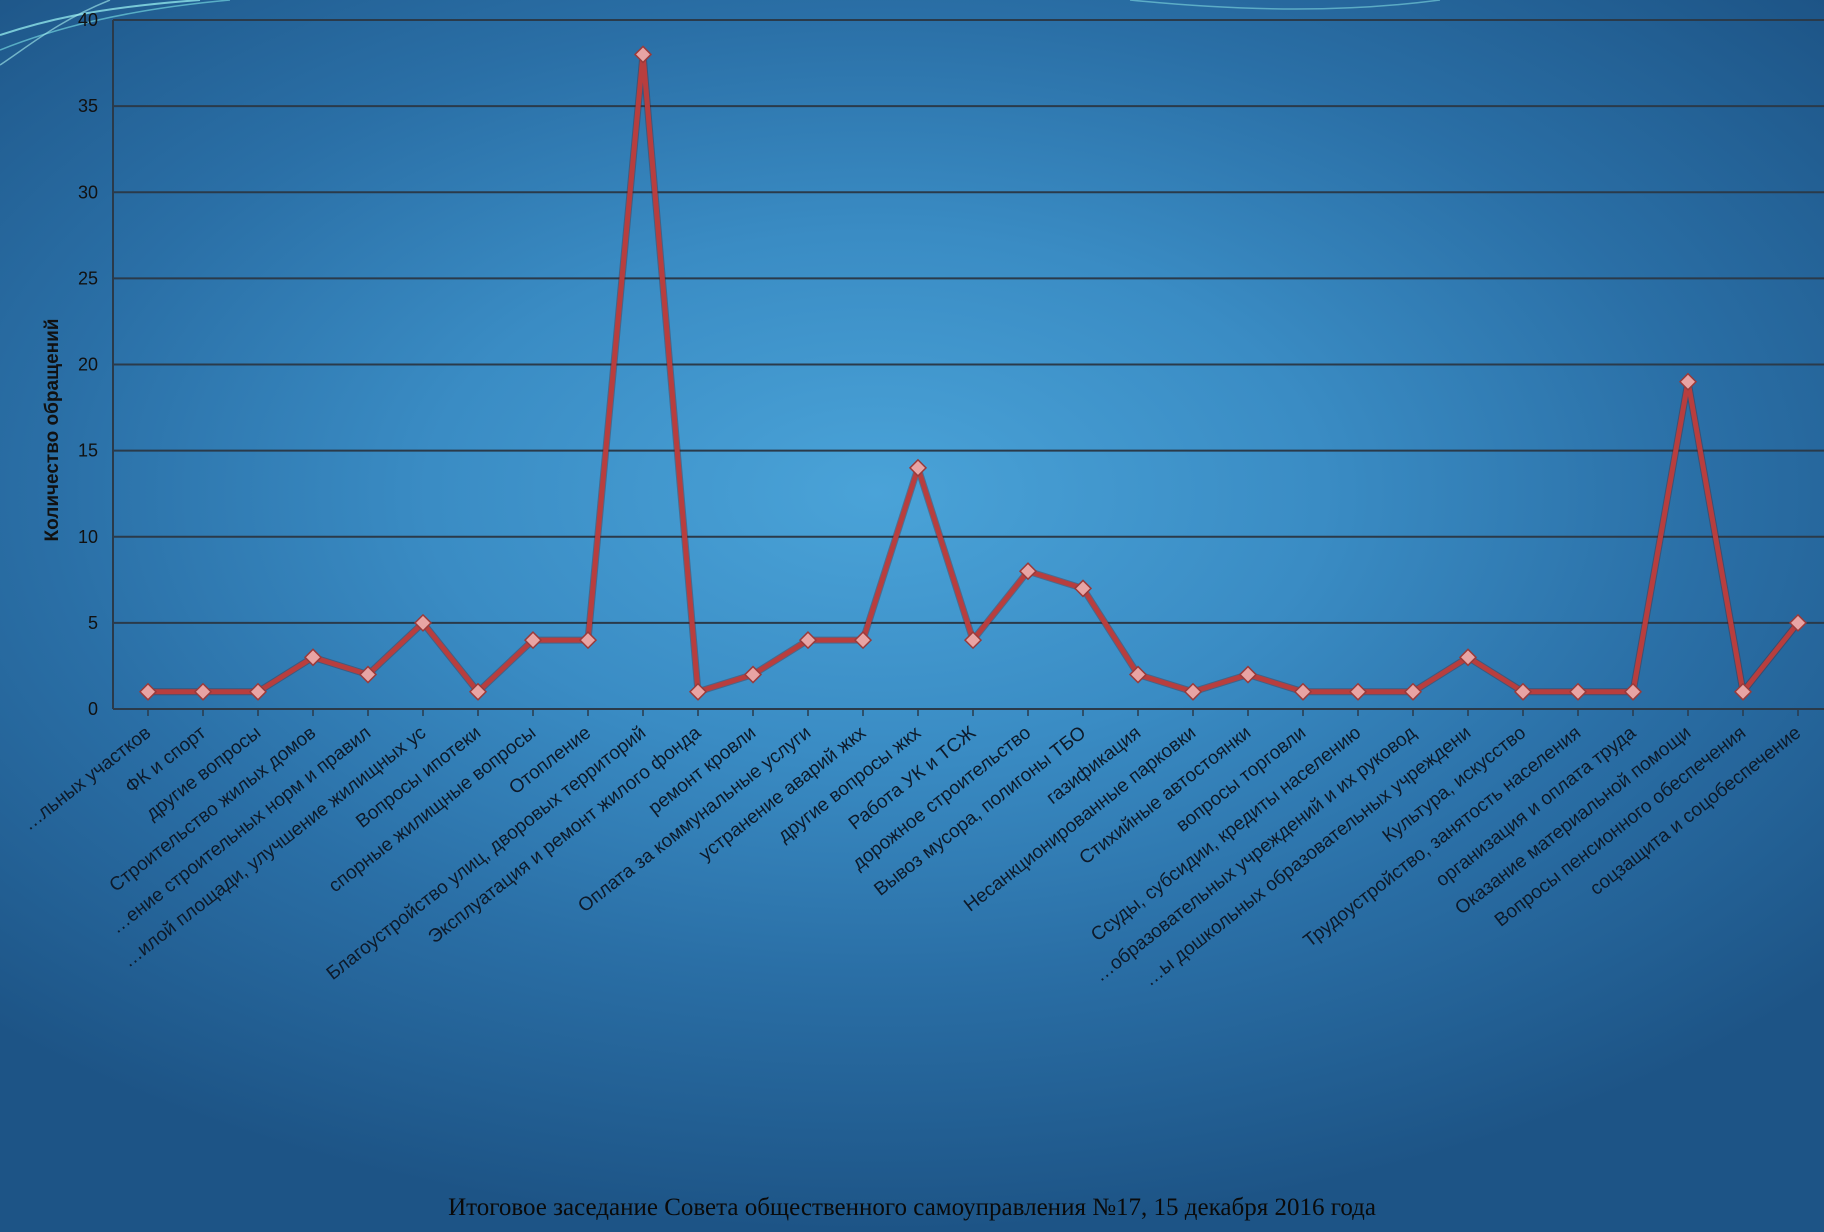 The image size is (1824, 1232). I want to click on y-tick-label: 25, so click(88, 278).